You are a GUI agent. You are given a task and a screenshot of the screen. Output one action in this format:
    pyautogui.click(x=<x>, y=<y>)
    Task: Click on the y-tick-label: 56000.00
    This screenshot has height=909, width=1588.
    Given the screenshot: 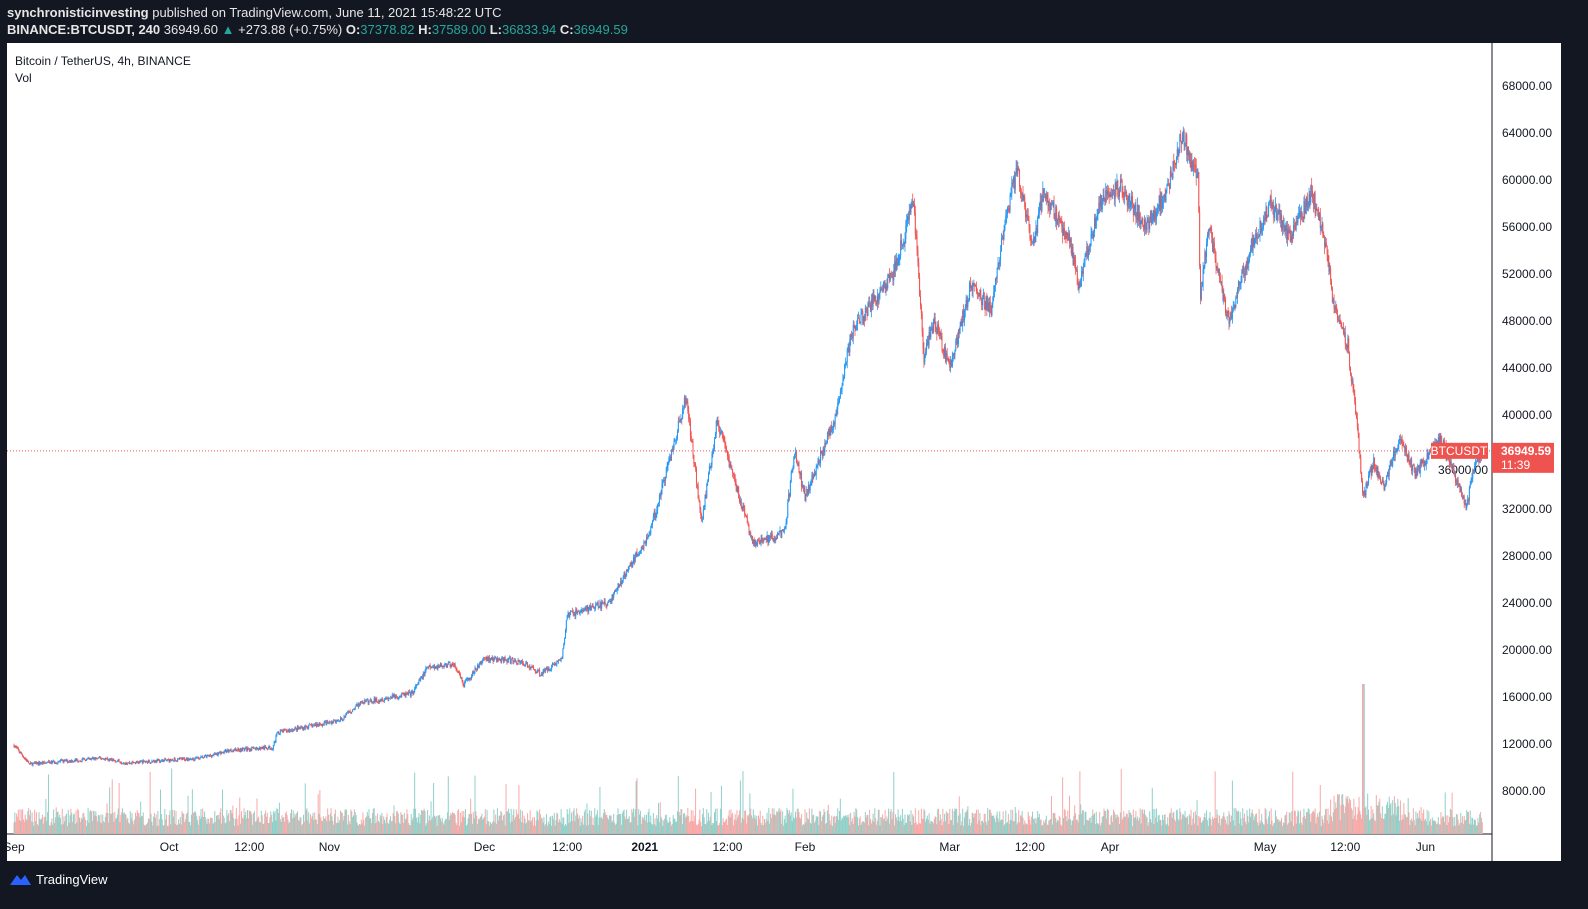 What is the action you would take?
    pyautogui.click(x=1527, y=227)
    